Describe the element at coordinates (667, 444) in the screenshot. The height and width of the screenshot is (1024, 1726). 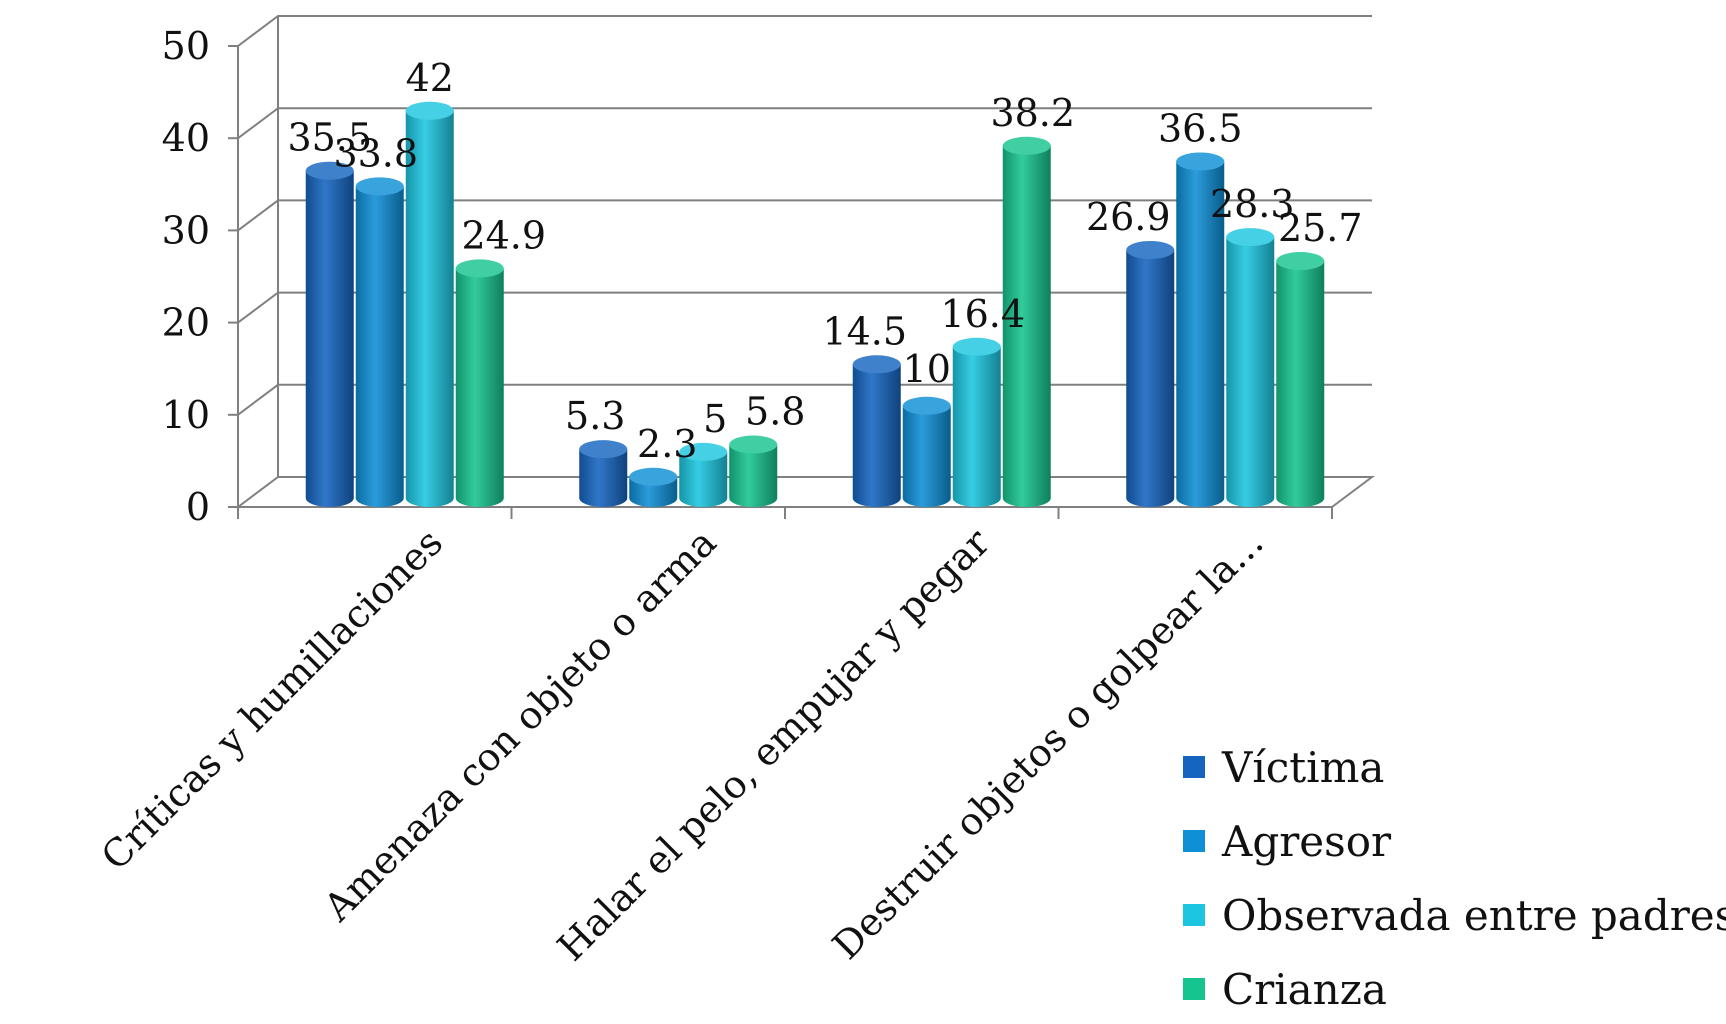
I see `data-label: 2.3` at that location.